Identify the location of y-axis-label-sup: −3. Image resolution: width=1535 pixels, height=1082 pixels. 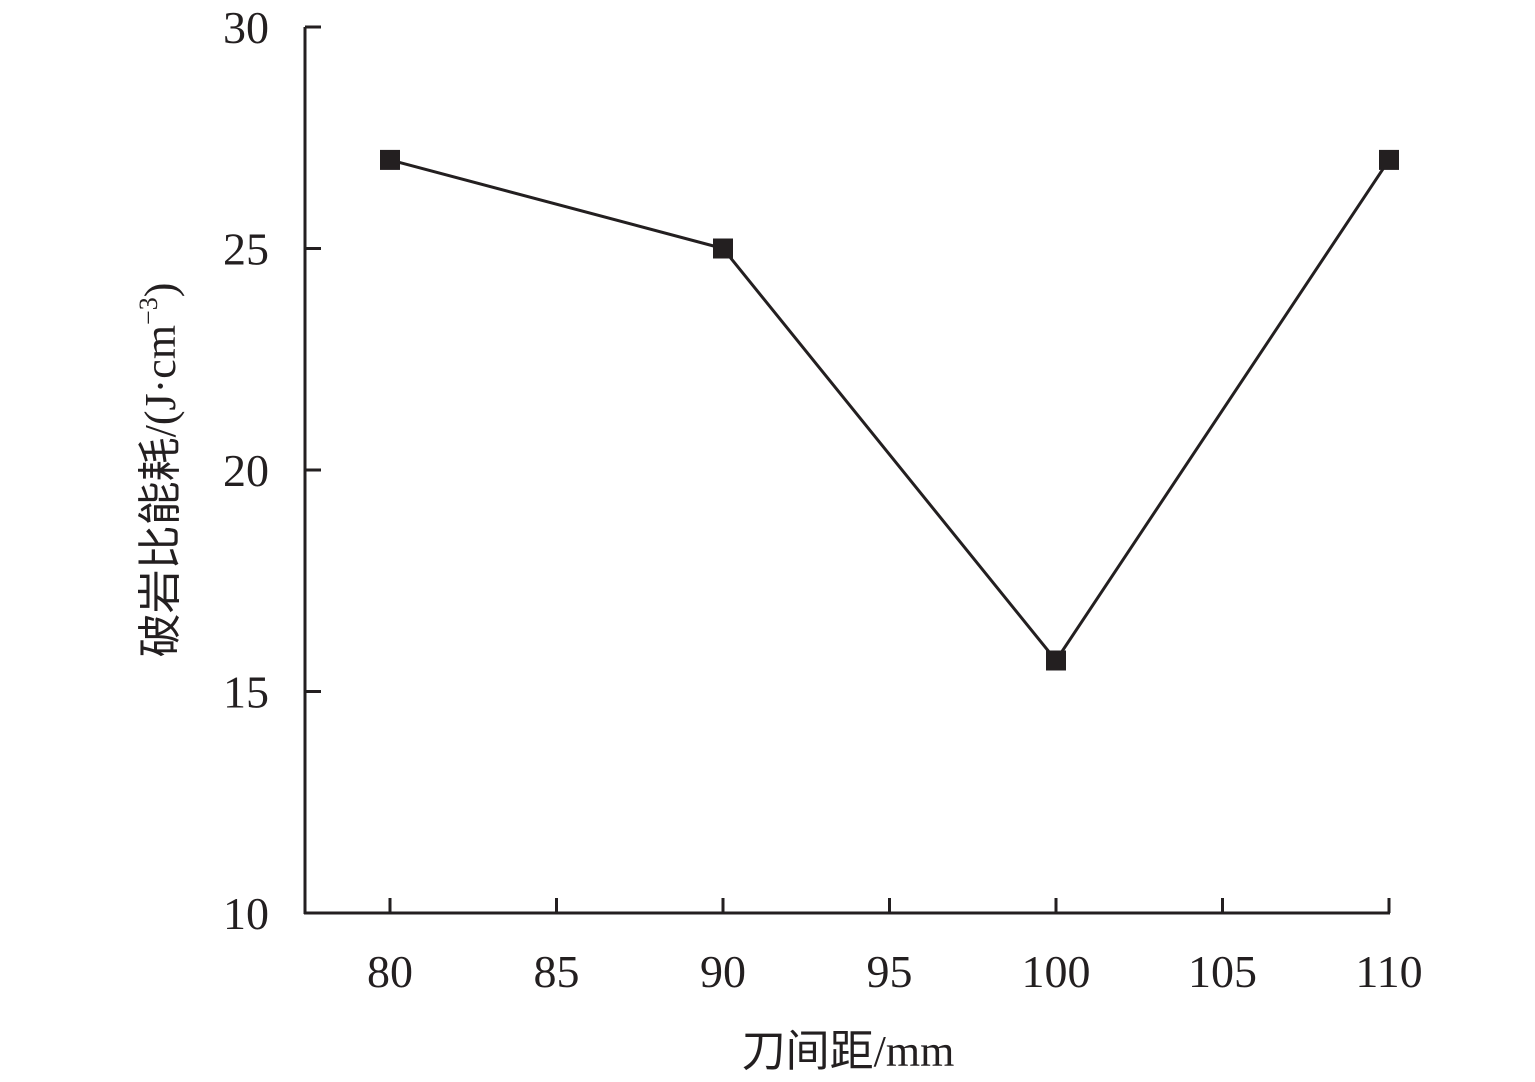
(148, 311).